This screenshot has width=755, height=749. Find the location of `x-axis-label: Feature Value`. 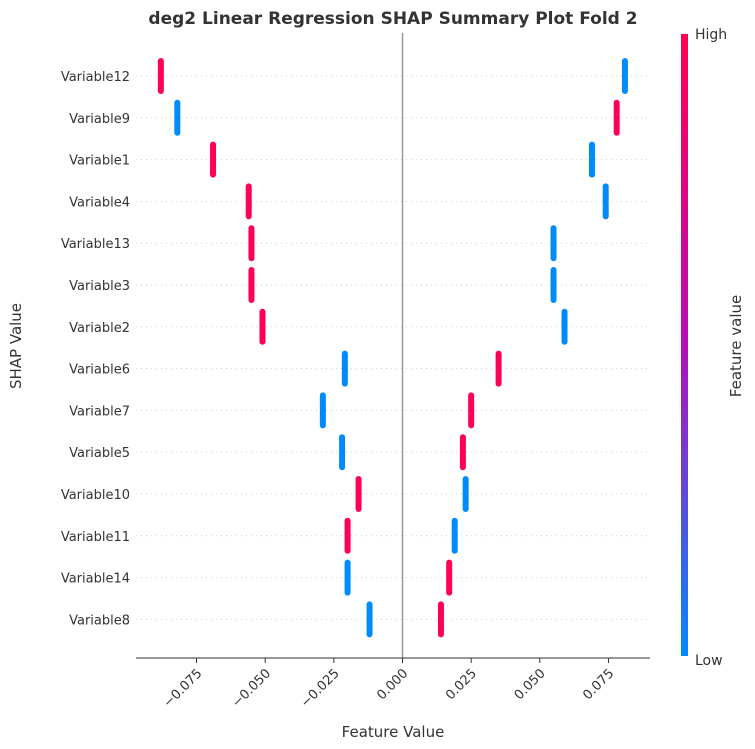

x-axis-label: Feature Value is located at coordinates (393, 732).